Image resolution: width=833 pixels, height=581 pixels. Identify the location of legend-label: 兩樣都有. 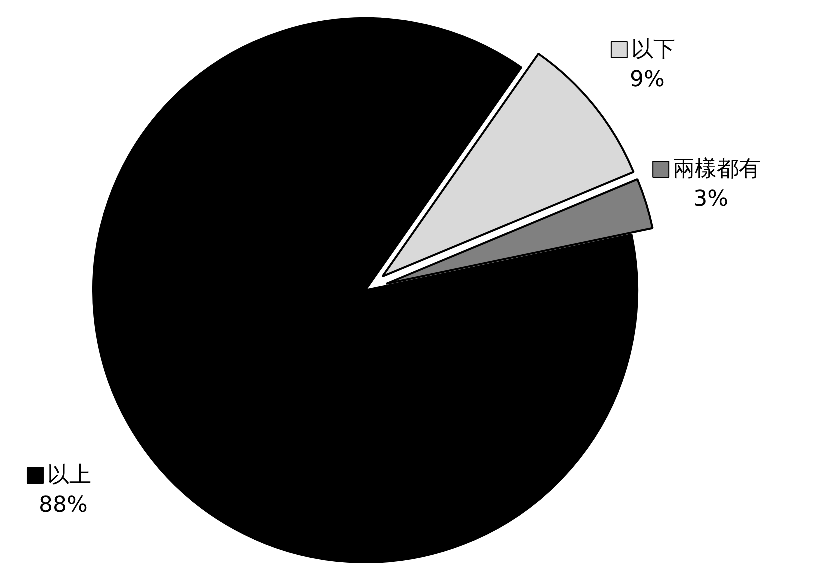
(717, 169).